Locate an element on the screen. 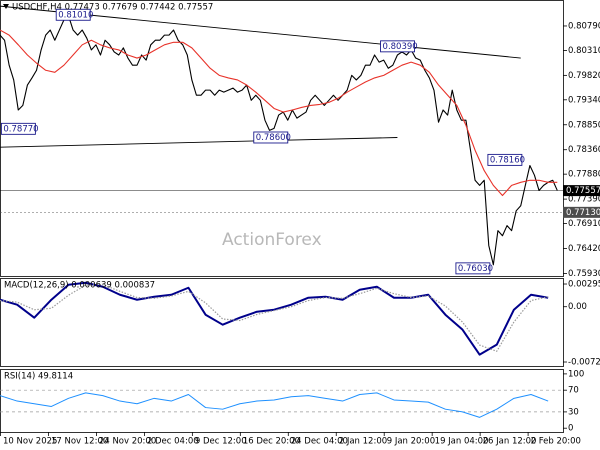 The image size is (600, 450). panel-title: MACD(12,26,9) 0.000639 0.000837 is located at coordinates (79, 286).